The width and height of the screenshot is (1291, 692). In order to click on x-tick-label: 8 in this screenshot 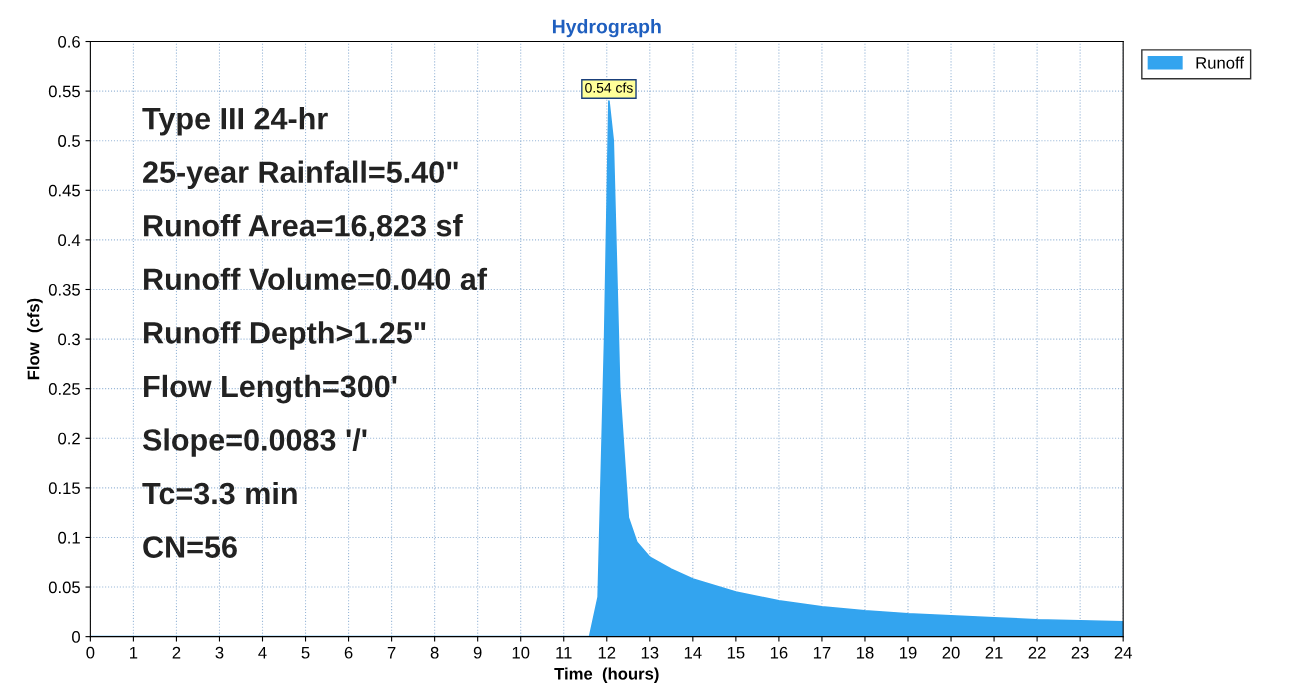, I will do `click(434, 652)`.